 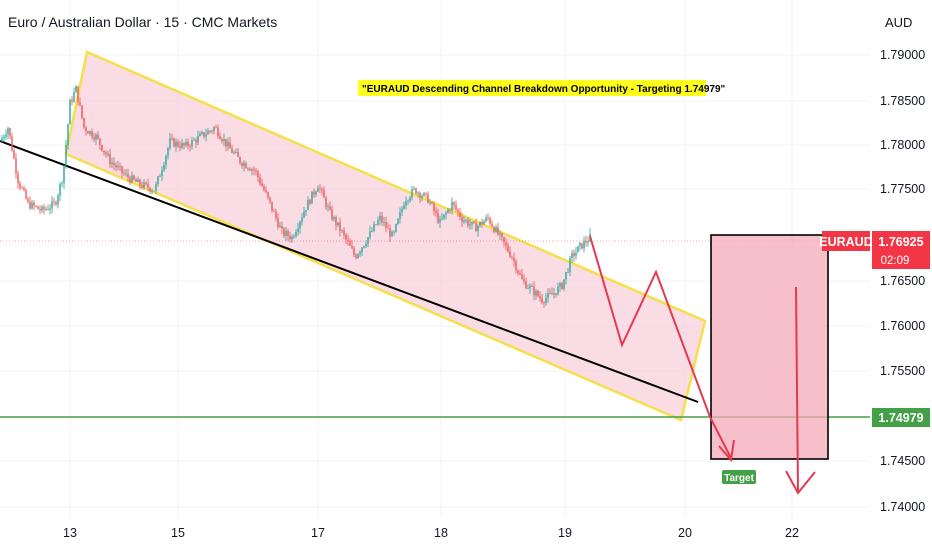 I want to click on axis-currency: AUD, so click(x=898, y=22).